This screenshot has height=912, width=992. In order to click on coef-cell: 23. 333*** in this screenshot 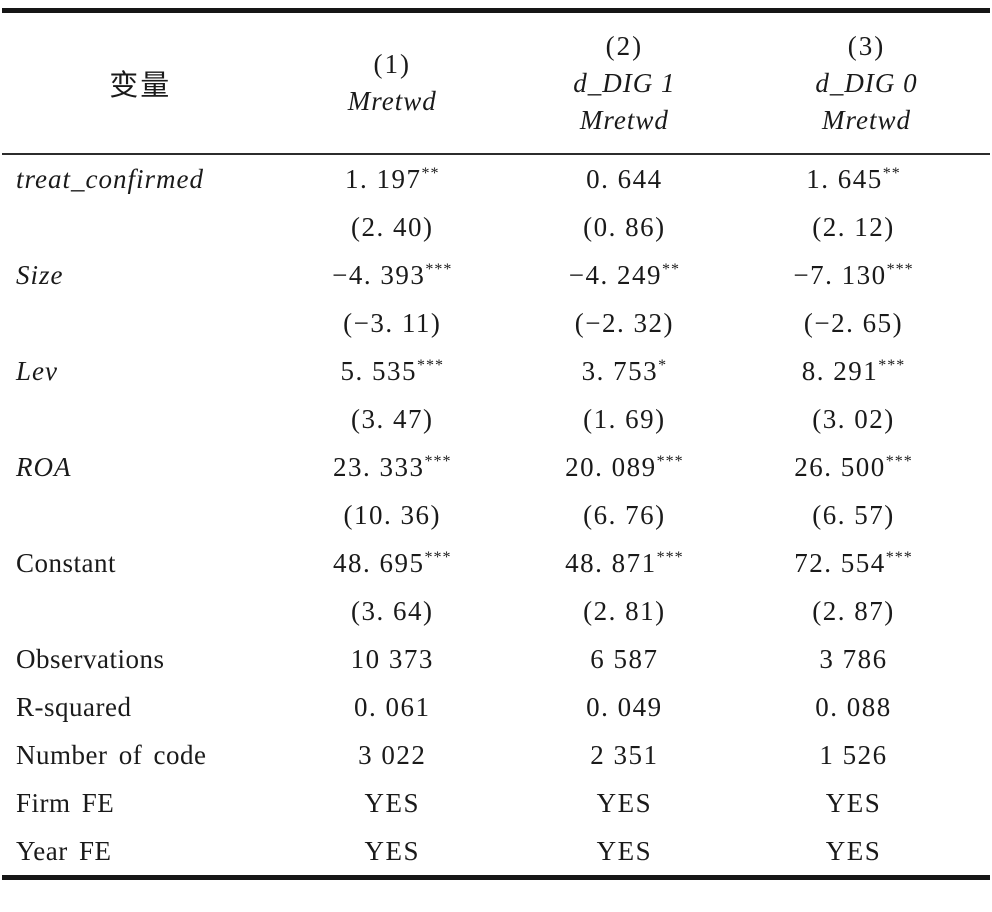, I will do `click(392, 466)`.